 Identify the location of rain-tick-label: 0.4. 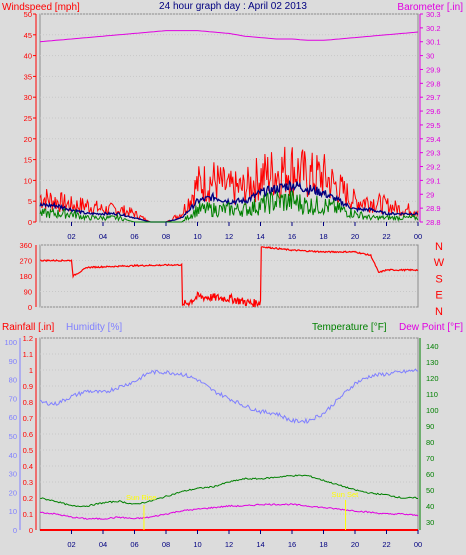
(28, 466).